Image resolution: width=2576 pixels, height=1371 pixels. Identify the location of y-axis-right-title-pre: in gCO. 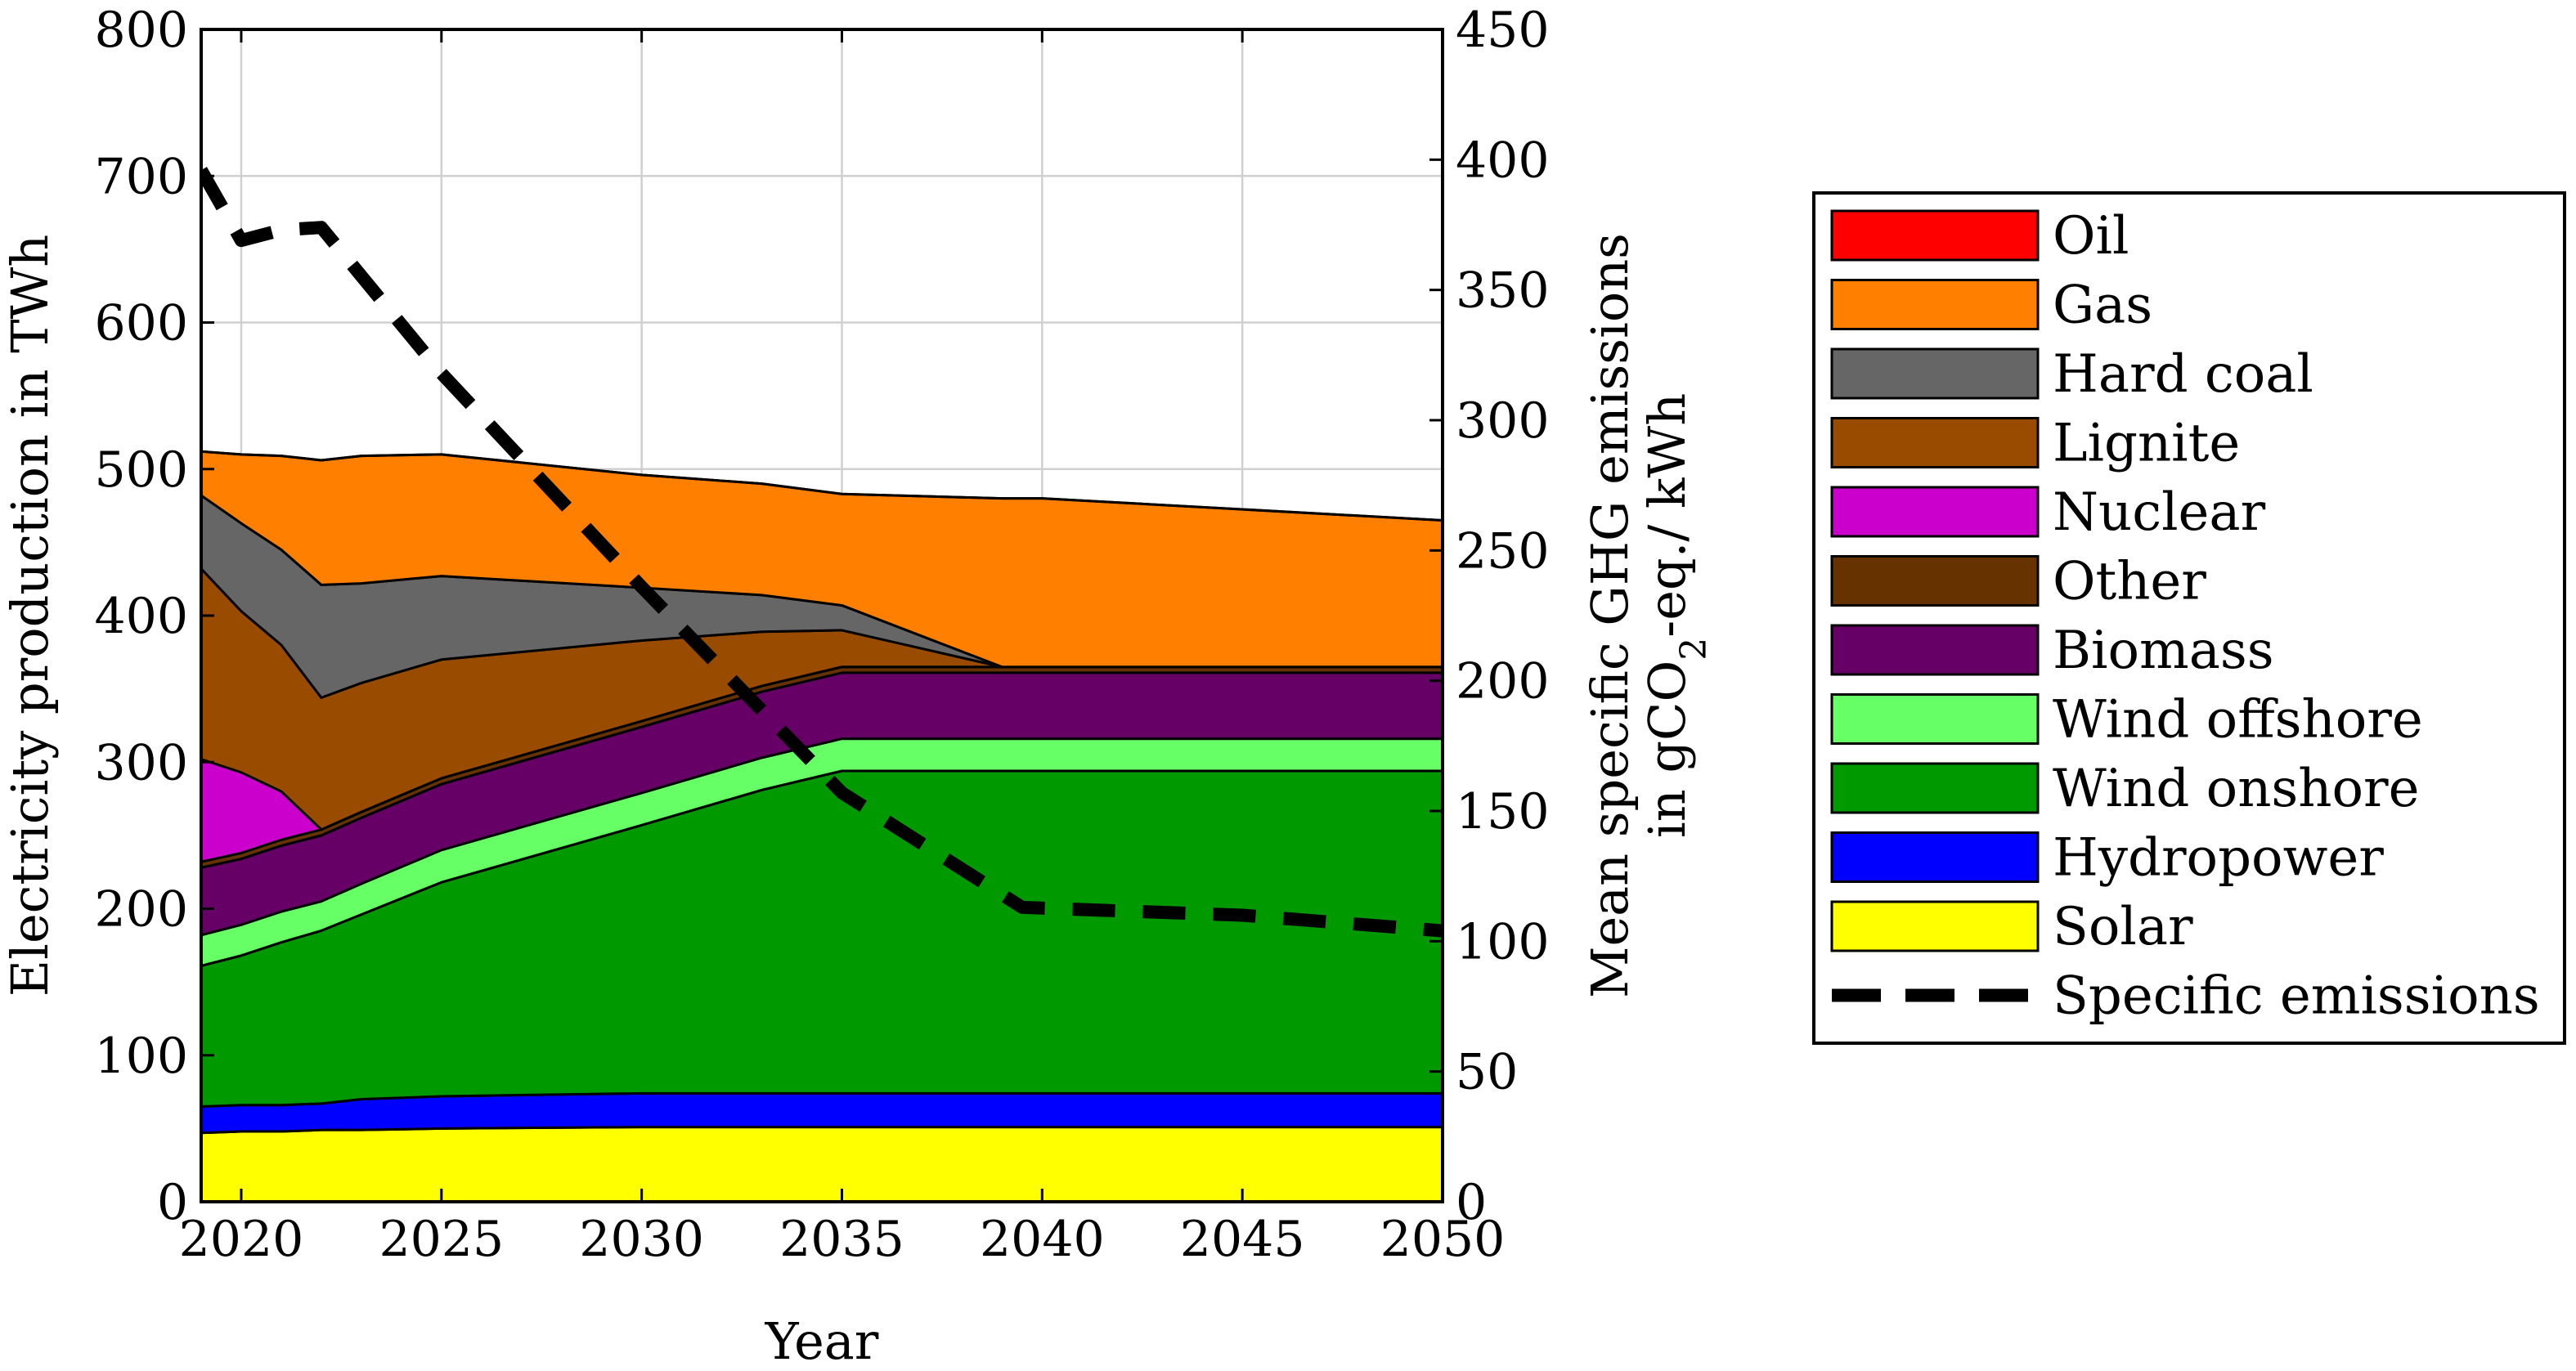
(1667, 749).